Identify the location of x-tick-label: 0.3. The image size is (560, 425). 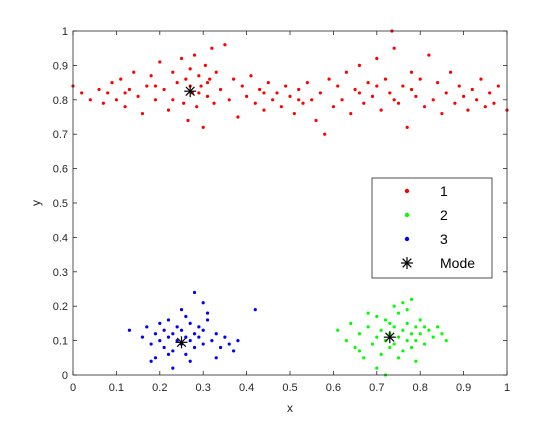
(203, 388).